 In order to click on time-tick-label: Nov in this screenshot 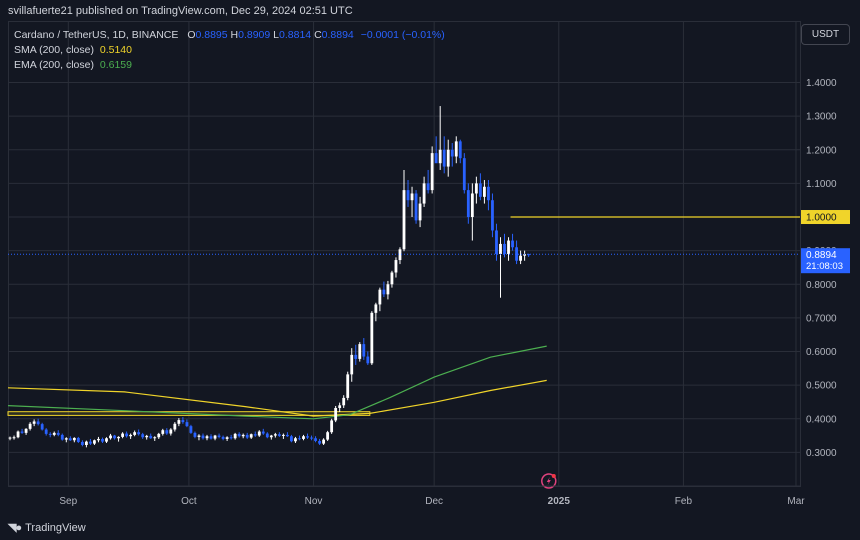, I will do `click(314, 501)`.